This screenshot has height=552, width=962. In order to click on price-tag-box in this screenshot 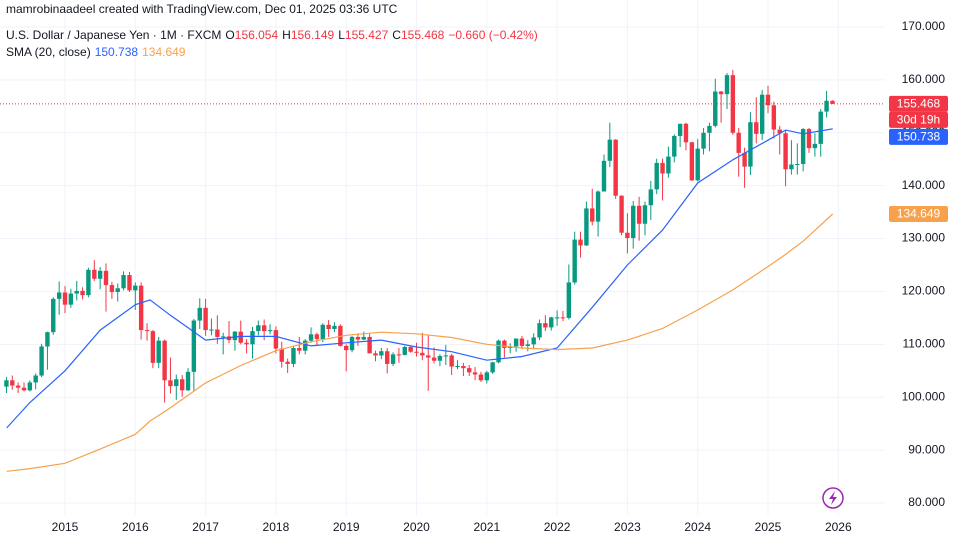, I will do `click(918, 103)`.